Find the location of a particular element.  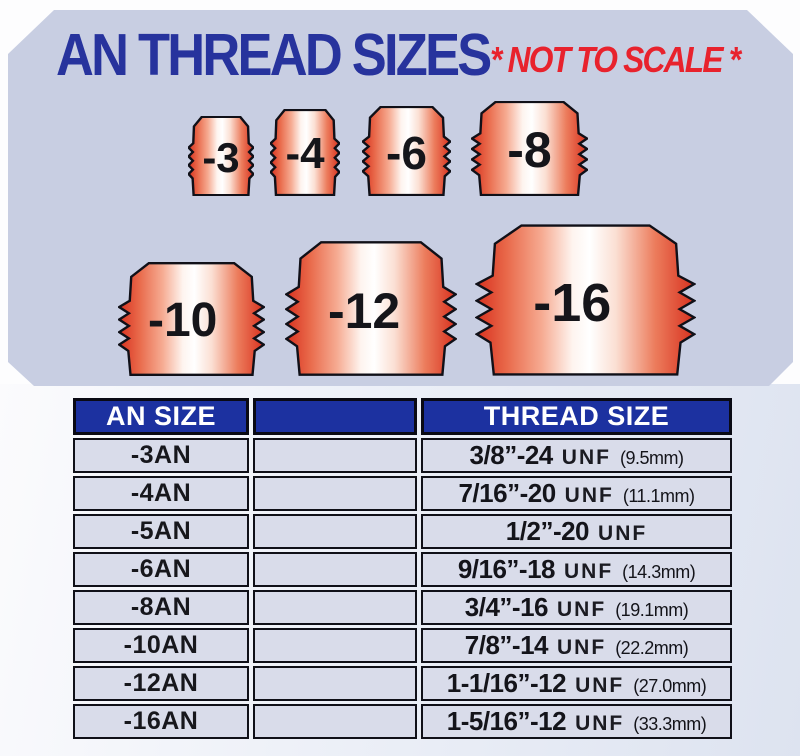

table-row: -8AN 3/4”-16 UNF (19.1mm) is located at coordinates (402, 607).